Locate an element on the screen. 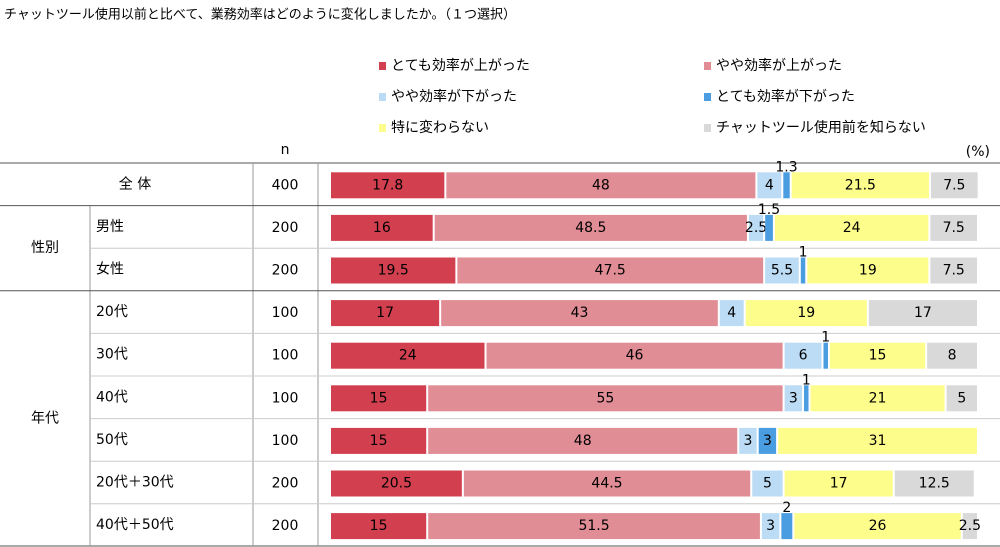  row-label: 女性 is located at coordinates (110, 269).